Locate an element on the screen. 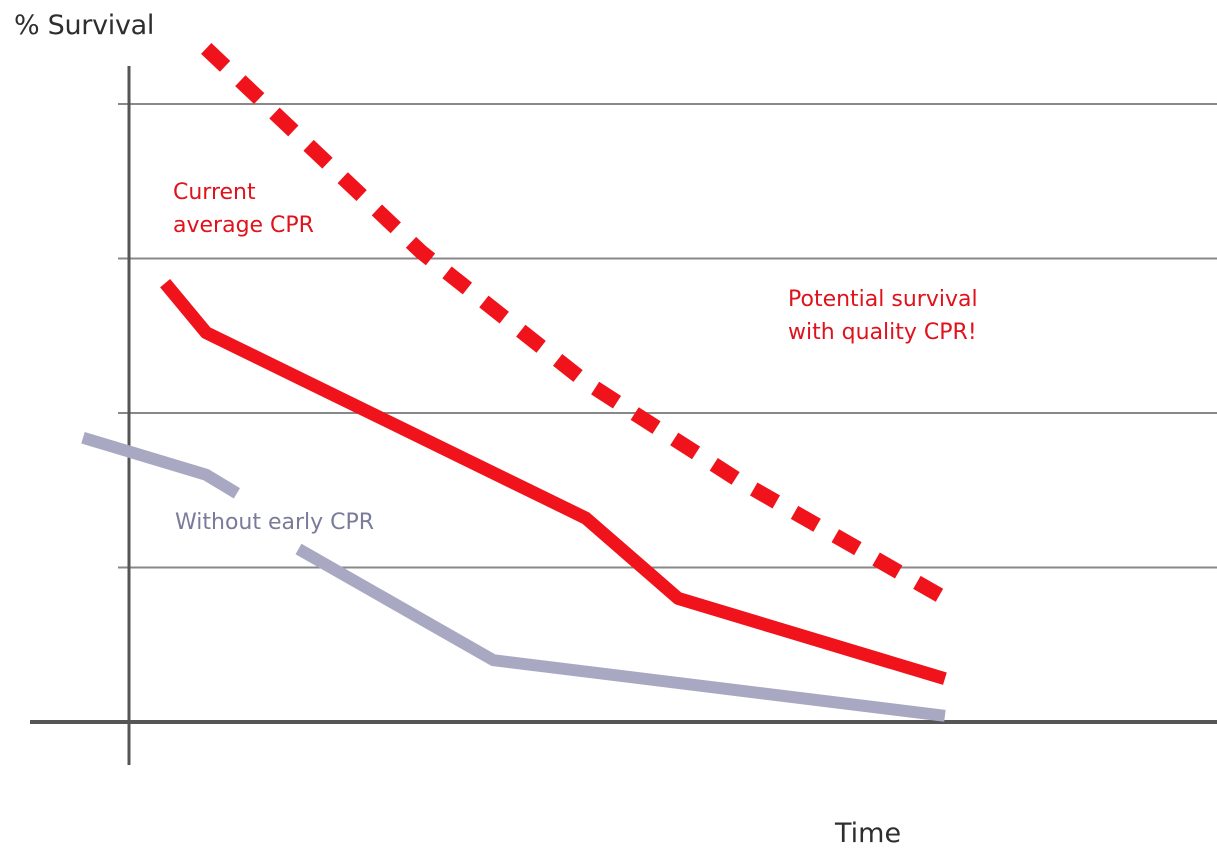 The image size is (1217, 852). annotation-without-early-cpr: Without early CPR is located at coordinates (325, 522).